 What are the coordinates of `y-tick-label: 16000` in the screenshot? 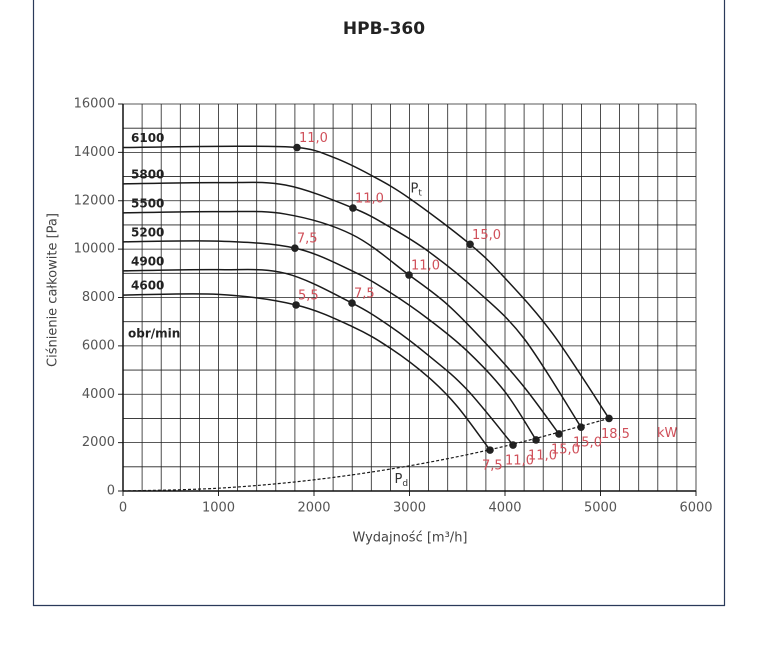 It's located at (94, 104).